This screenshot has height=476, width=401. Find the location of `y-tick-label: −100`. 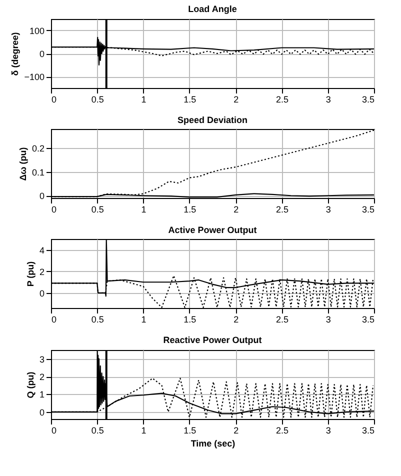

y-tick-label: −100 is located at coordinates (34, 77).